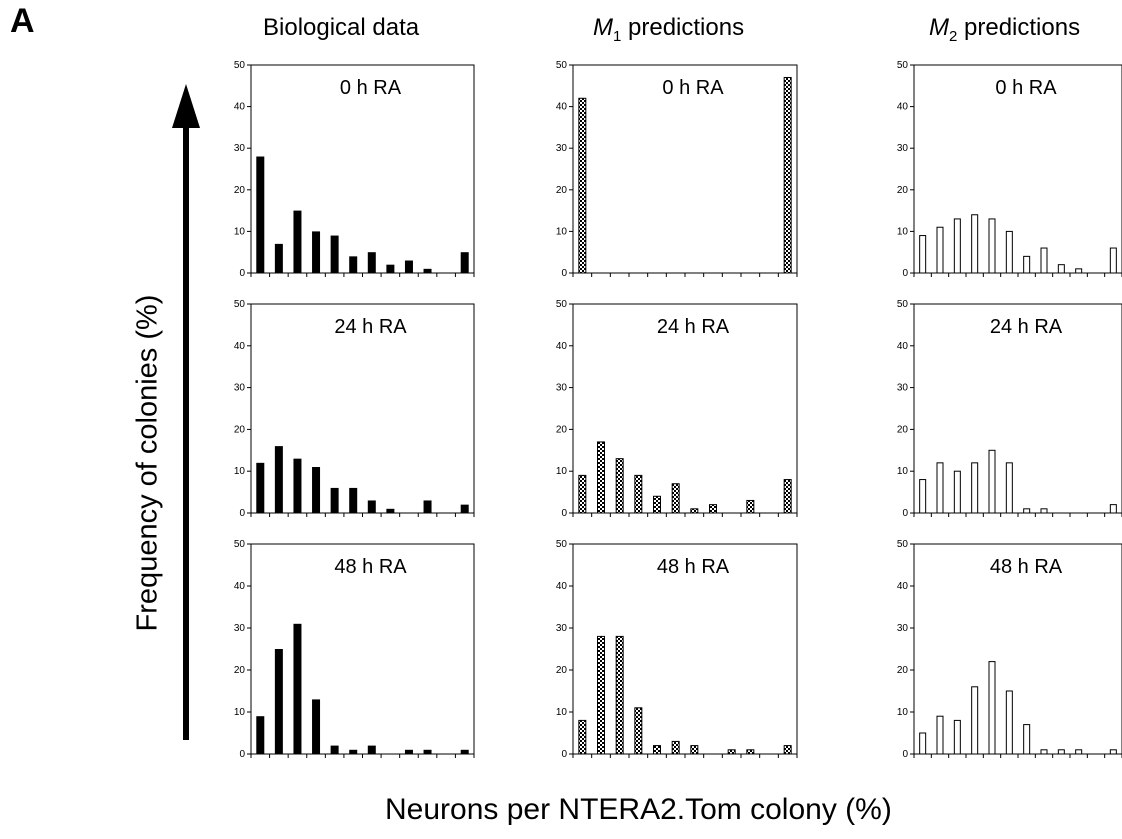 The height and width of the screenshot is (839, 1122). I want to click on y-axis-arrow-shaft, so click(186, 432).